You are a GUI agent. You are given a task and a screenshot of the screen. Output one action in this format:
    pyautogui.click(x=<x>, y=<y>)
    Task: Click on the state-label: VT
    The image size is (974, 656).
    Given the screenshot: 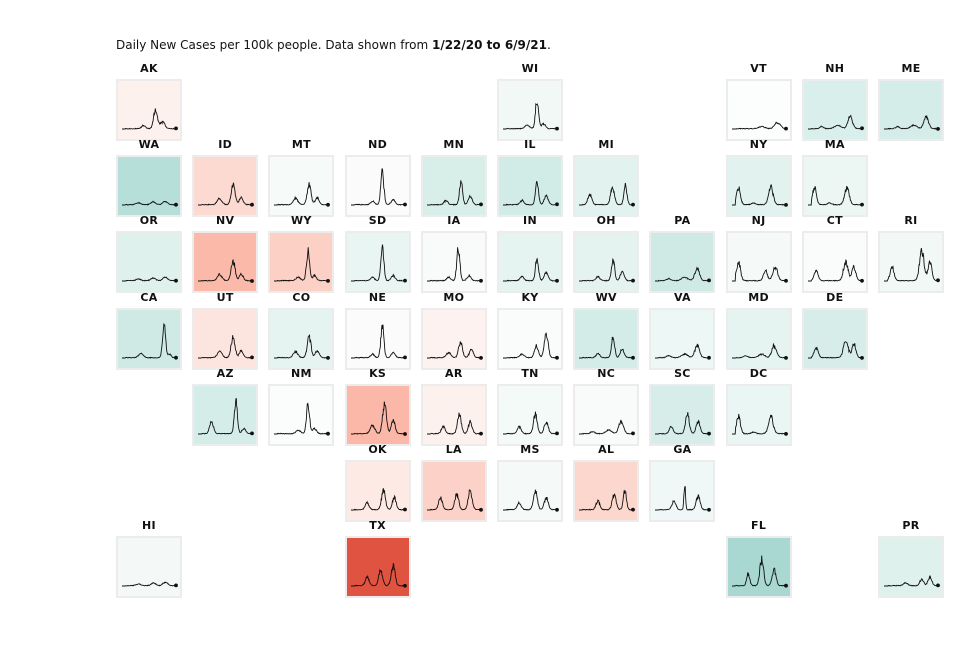 What is the action you would take?
    pyautogui.click(x=758, y=68)
    